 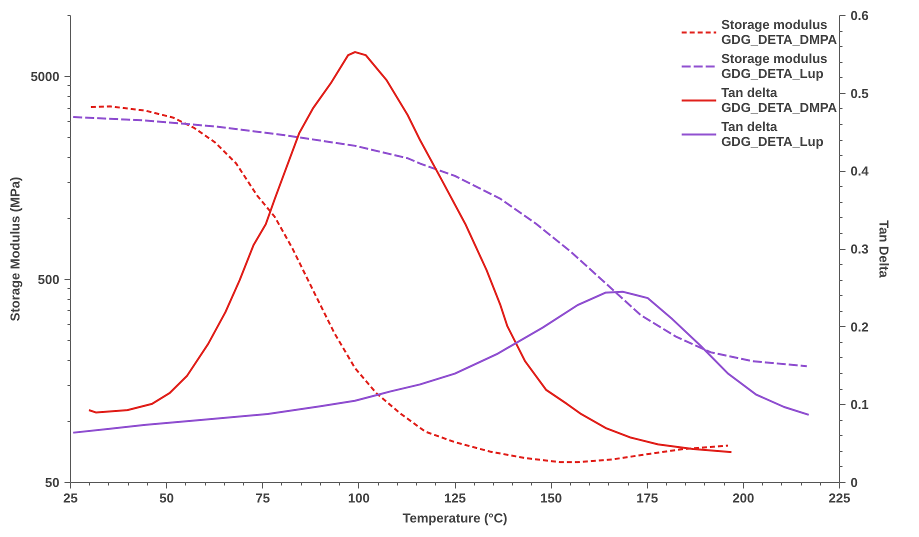 I want to click on x-tick-label: 50, so click(x=166, y=498).